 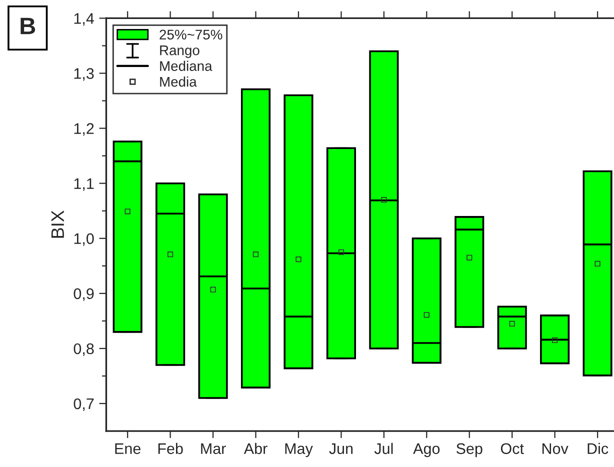 What do you see at coordinates (84, 405) in the screenshot?
I see `y-tick-label: 0,7` at bounding box center [84, 405].